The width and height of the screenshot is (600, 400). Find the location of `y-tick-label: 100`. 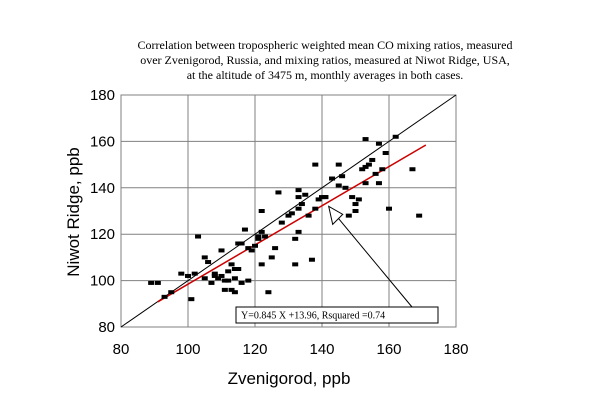

y-tick-label: 100 is located at coordinates (102, 281).